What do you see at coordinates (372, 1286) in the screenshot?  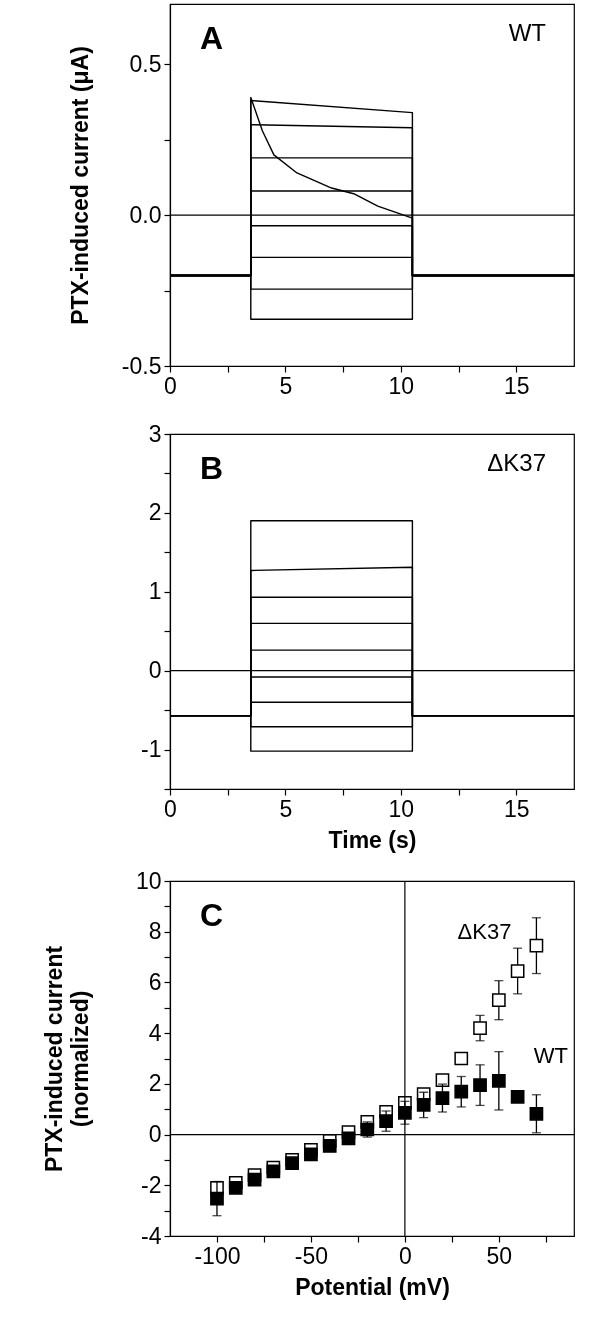 I see `x-axis-title: Potential (mV)` at bounding box center [372, 1286].